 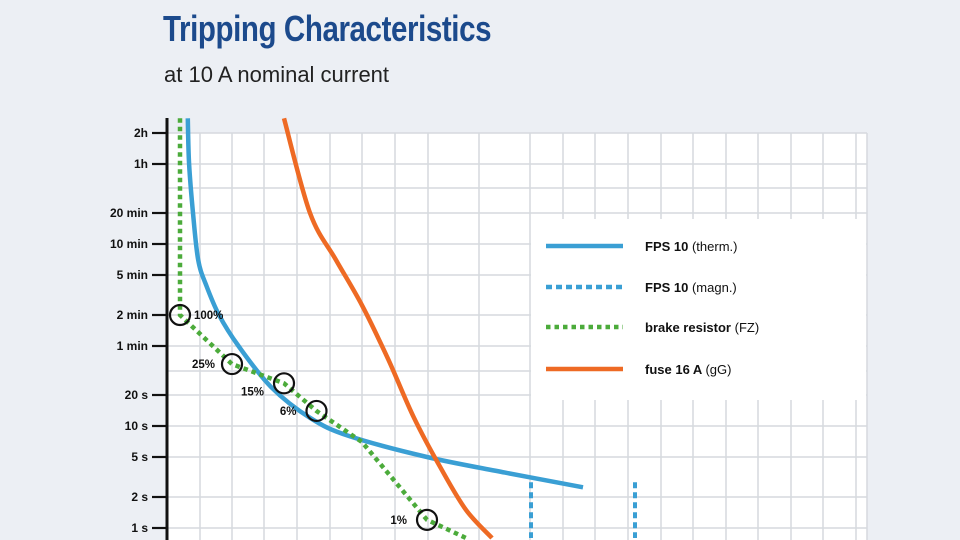 What do you see at coordinates (299, 418) in the screenshot?
I see `marker-label-layer: 100% 25% 15% 6% 1%` at bounding box center [299, 418].